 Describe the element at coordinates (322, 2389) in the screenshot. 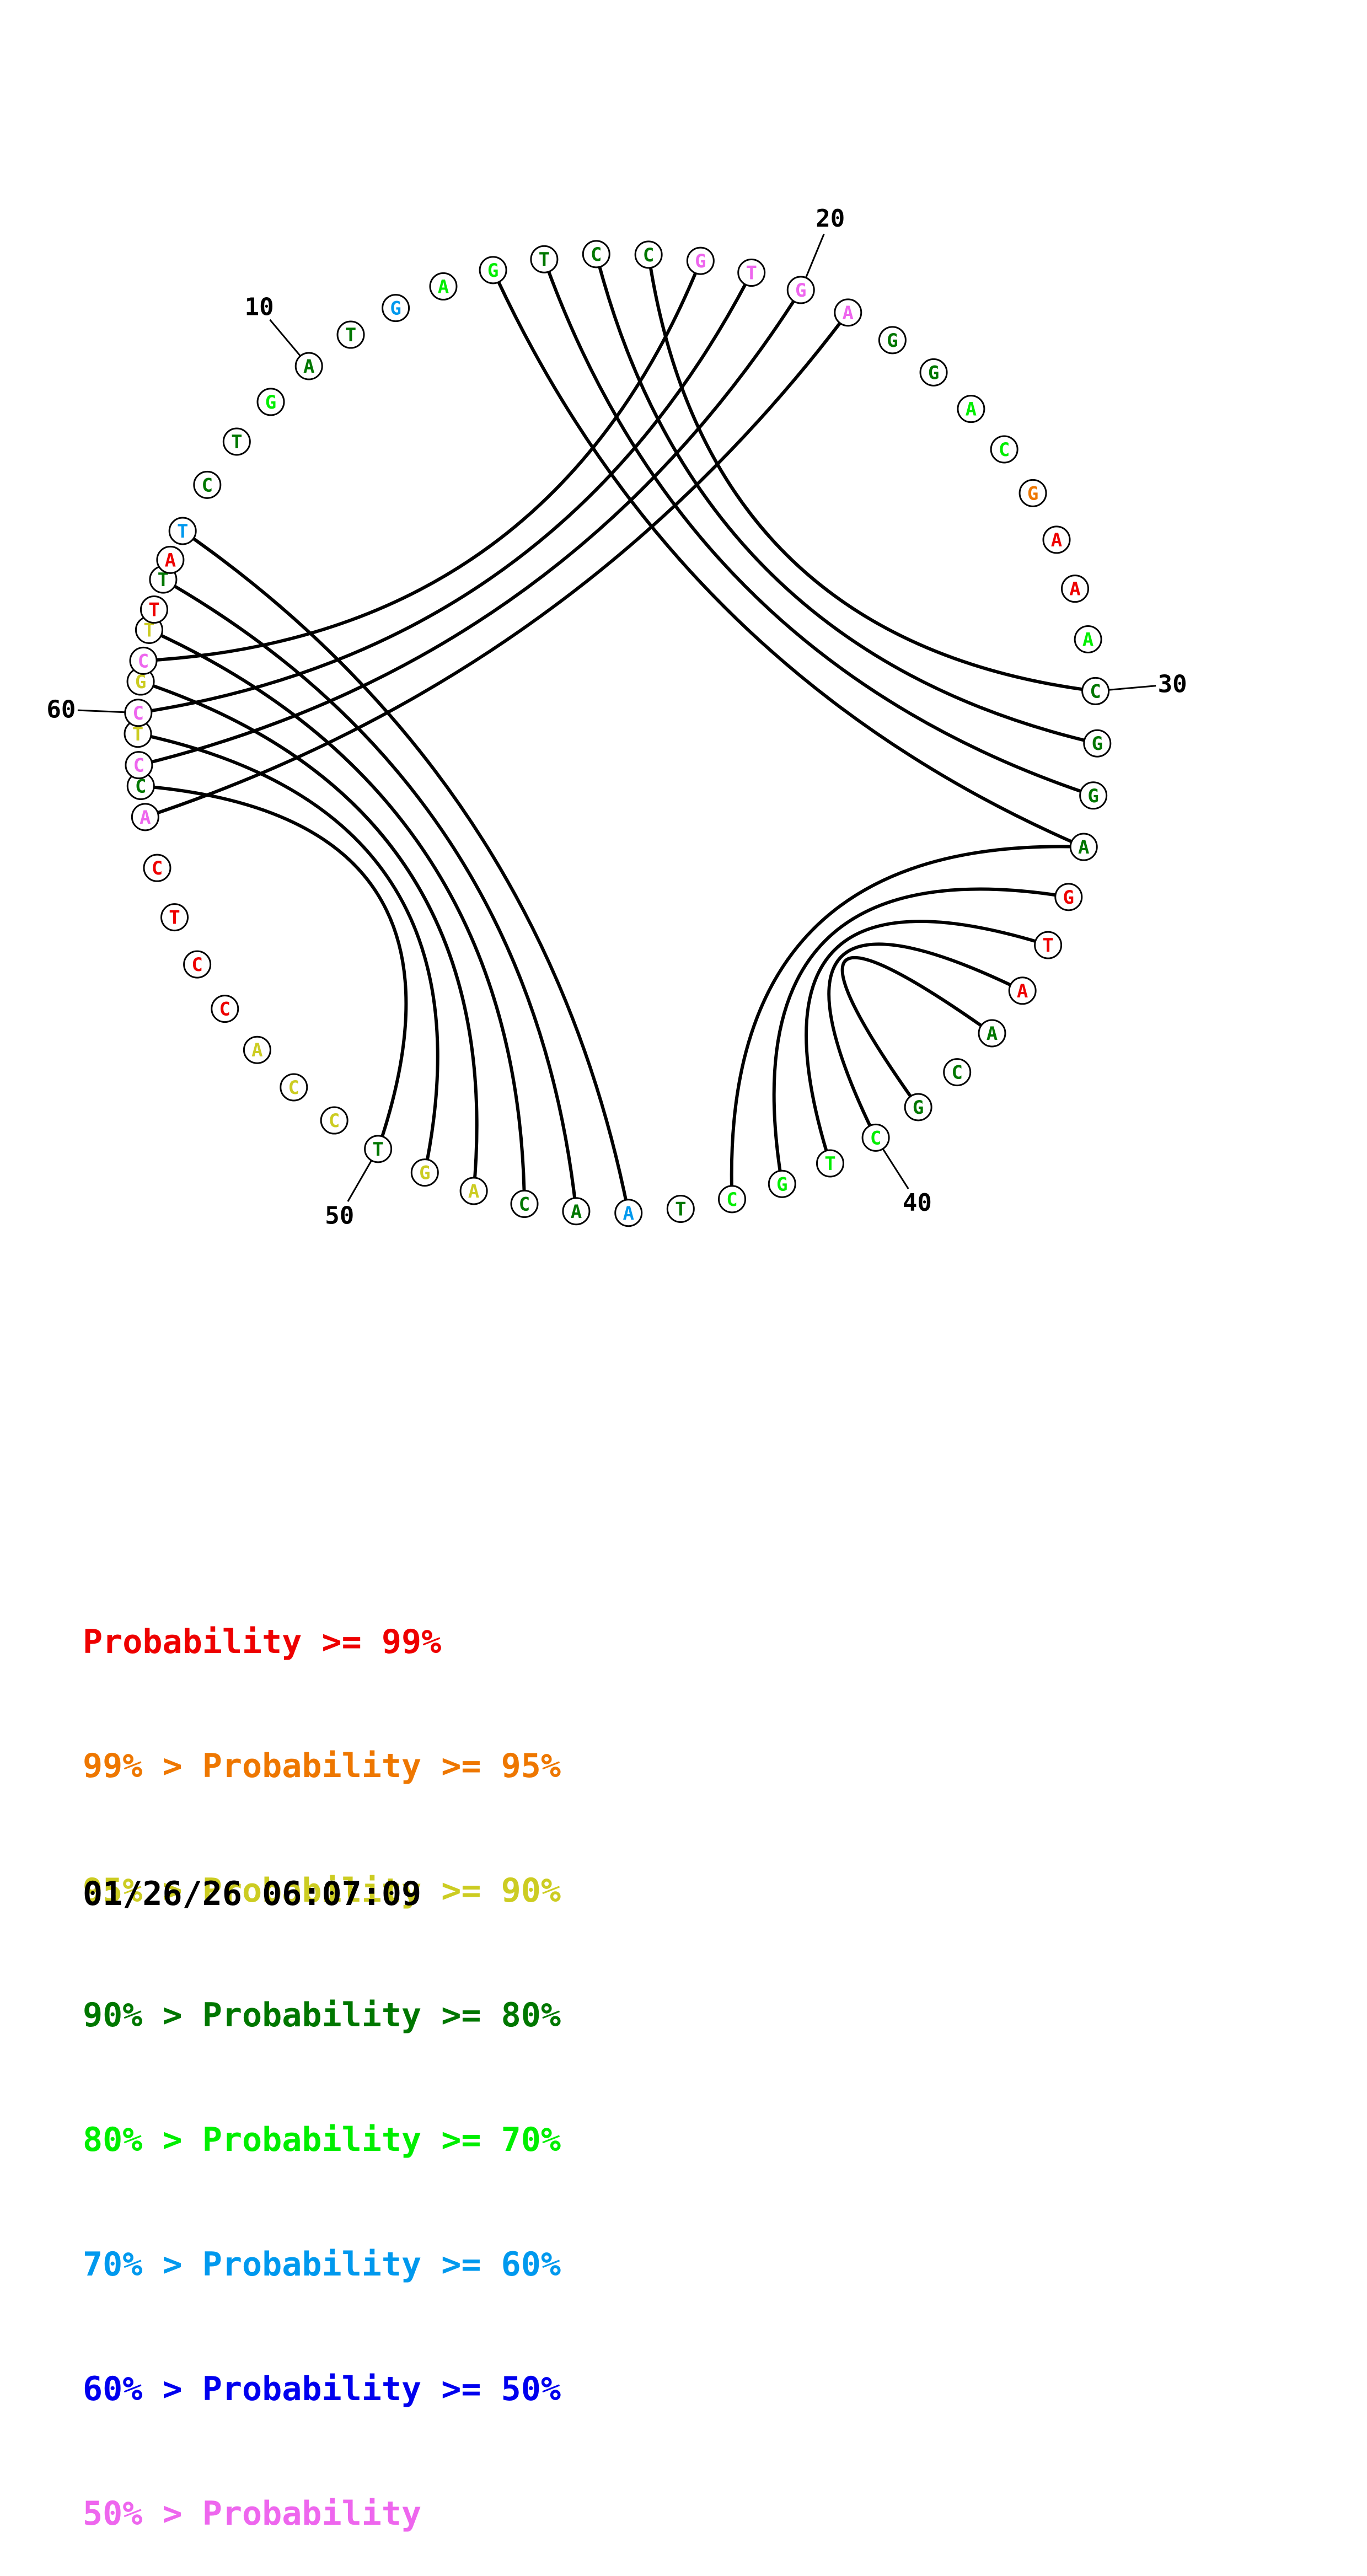

I see `legend-row: 60% > Probability >= 50%` at that location.